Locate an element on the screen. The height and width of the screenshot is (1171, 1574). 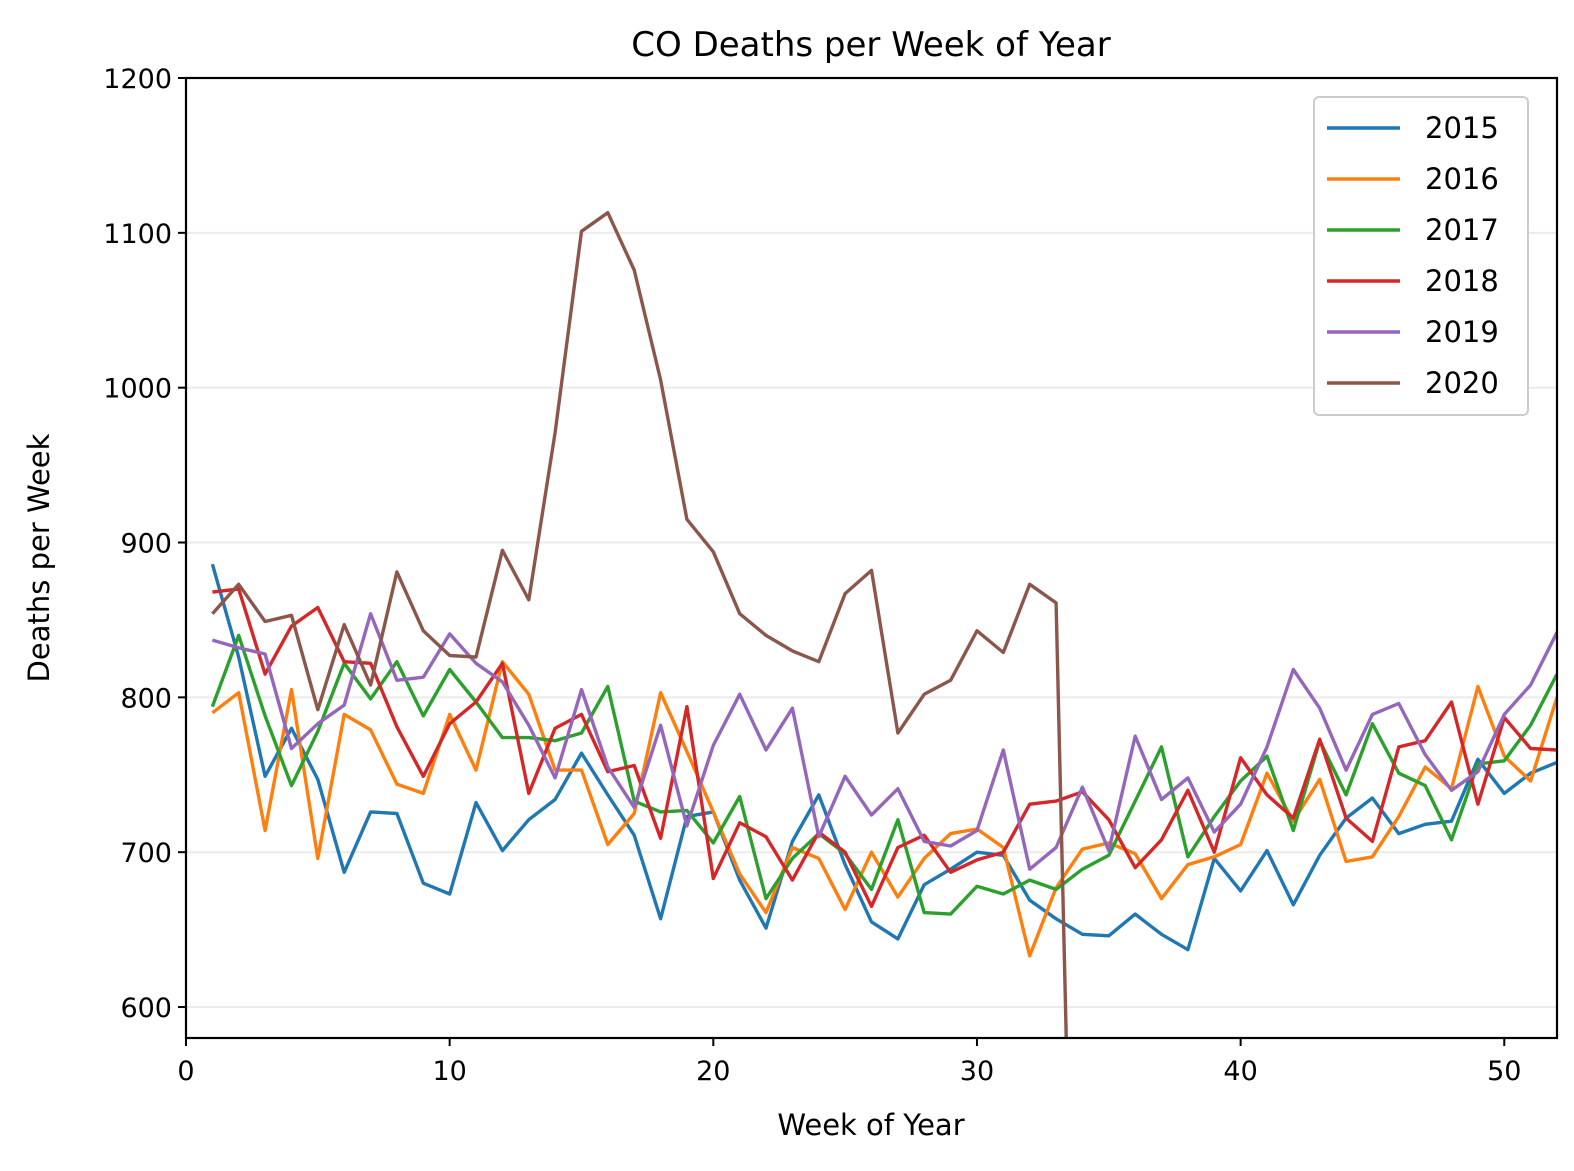
legend-item-2018: 2018 is located at coordinates (1413, 281).